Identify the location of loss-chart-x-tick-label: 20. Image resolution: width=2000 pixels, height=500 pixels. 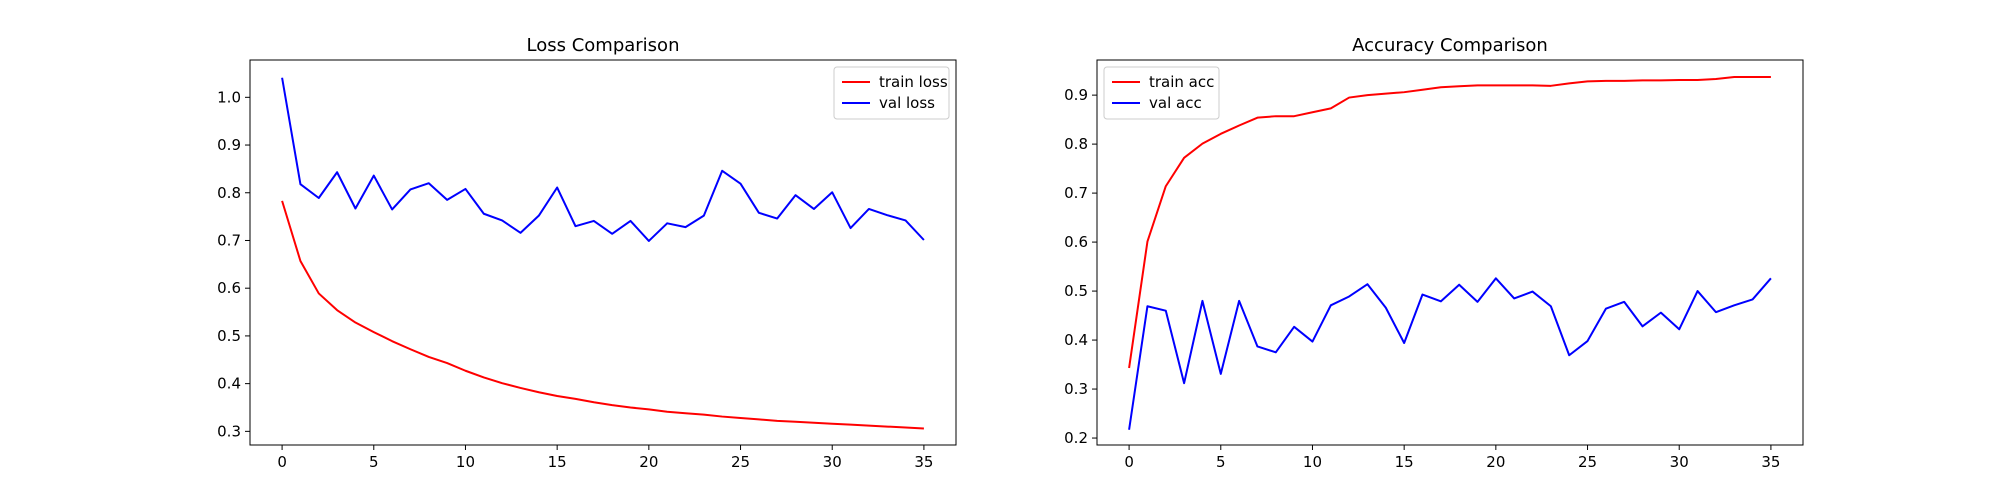
(648, 462).